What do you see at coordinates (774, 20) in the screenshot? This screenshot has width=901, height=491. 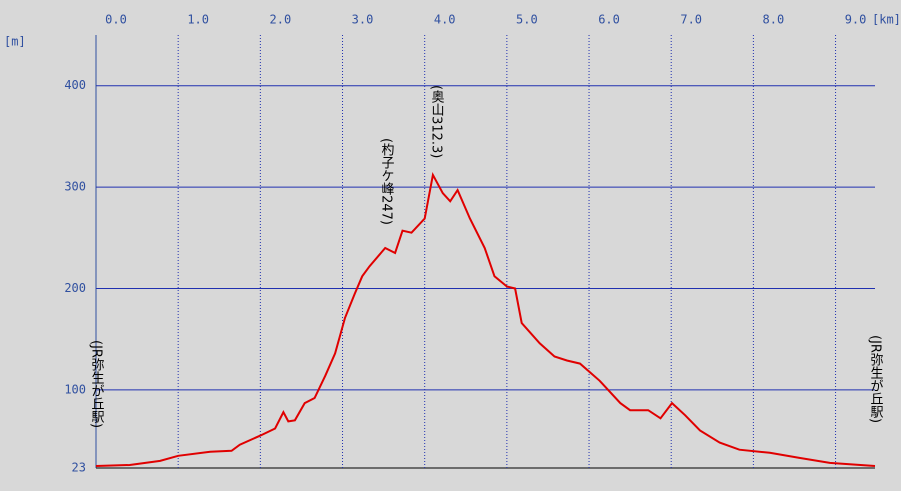 I see `x-tick-label: 8.0` at bounding box center [774, 20].